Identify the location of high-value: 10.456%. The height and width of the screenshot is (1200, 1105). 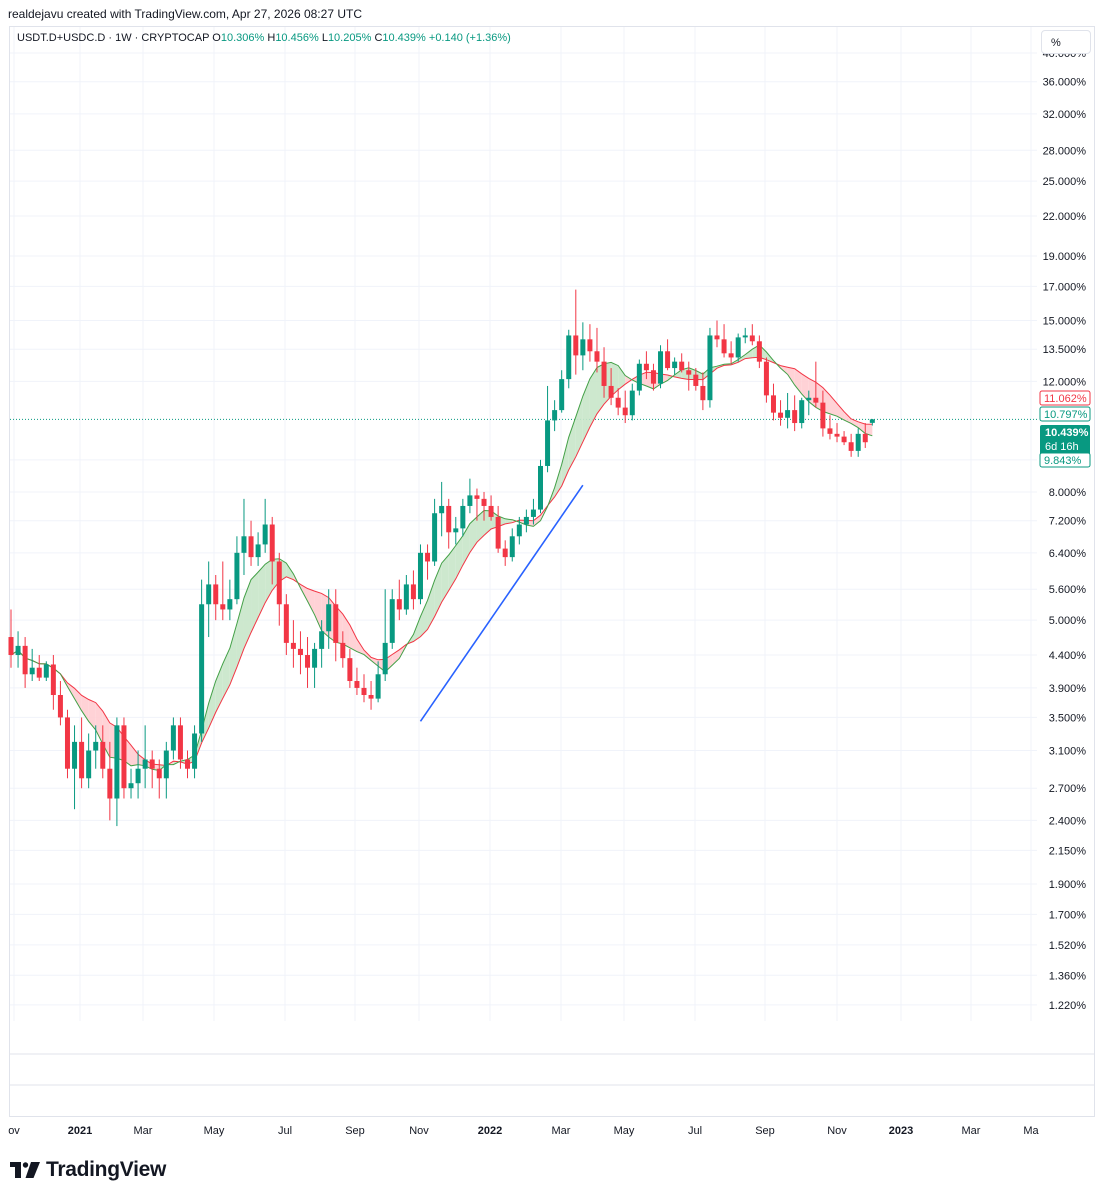
(297, 38).